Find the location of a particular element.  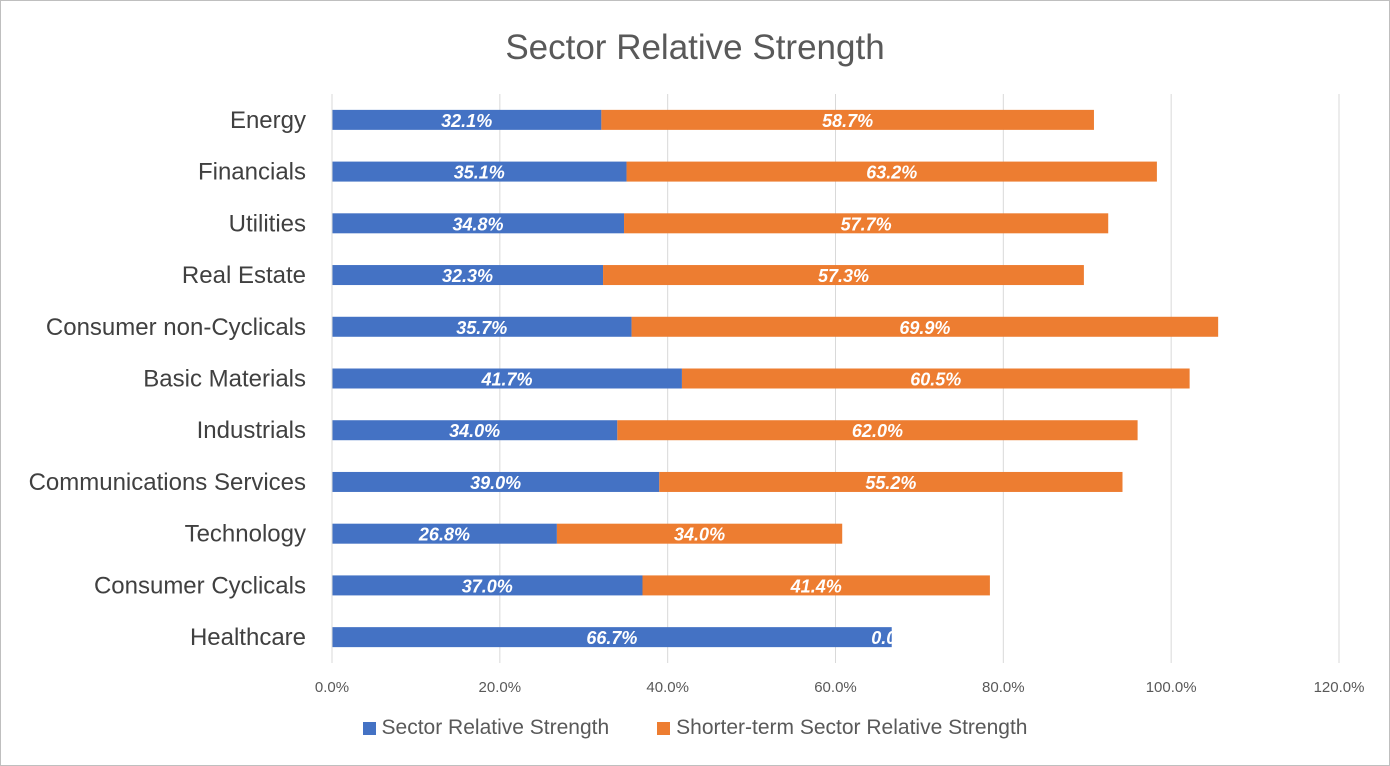

x-tick-label: 20.0% is located at coordinates (500, 687).